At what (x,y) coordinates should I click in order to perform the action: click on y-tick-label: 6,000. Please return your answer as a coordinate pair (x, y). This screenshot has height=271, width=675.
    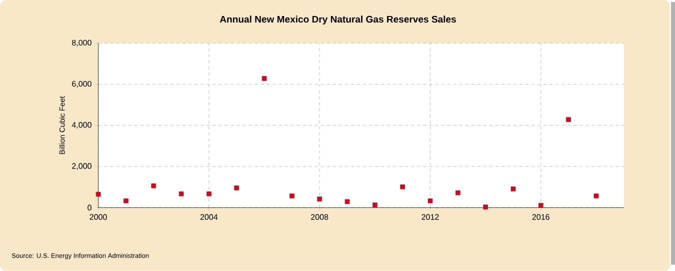
    Looking at the image, I should click on (82, 84).